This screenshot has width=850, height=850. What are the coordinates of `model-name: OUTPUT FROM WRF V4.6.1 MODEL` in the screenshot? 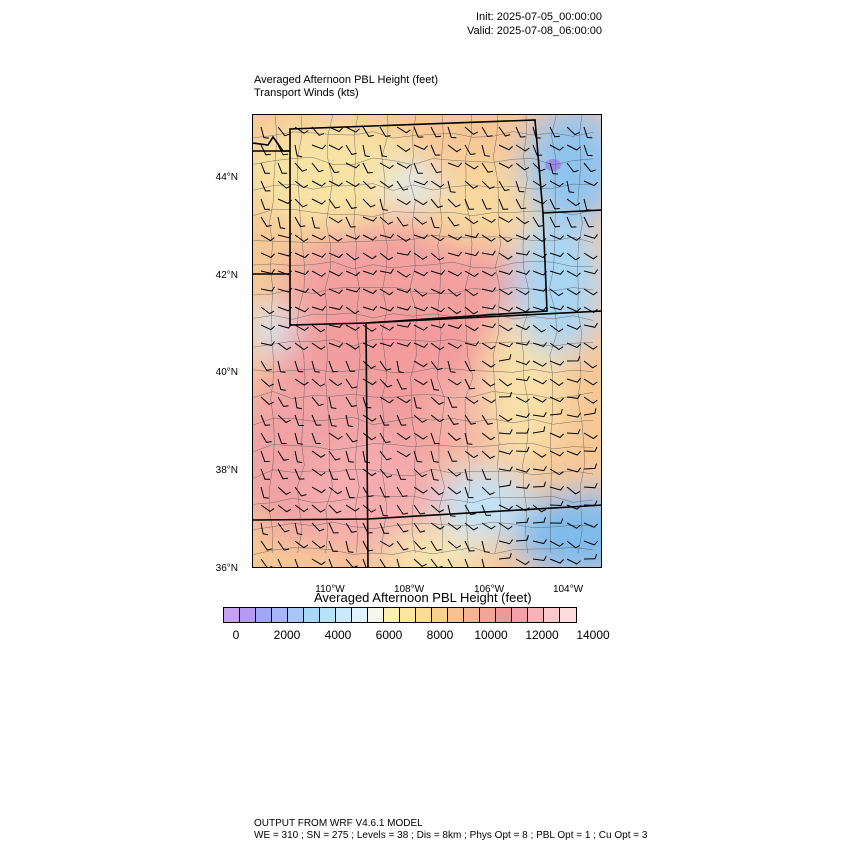 It's located at (338, 823).